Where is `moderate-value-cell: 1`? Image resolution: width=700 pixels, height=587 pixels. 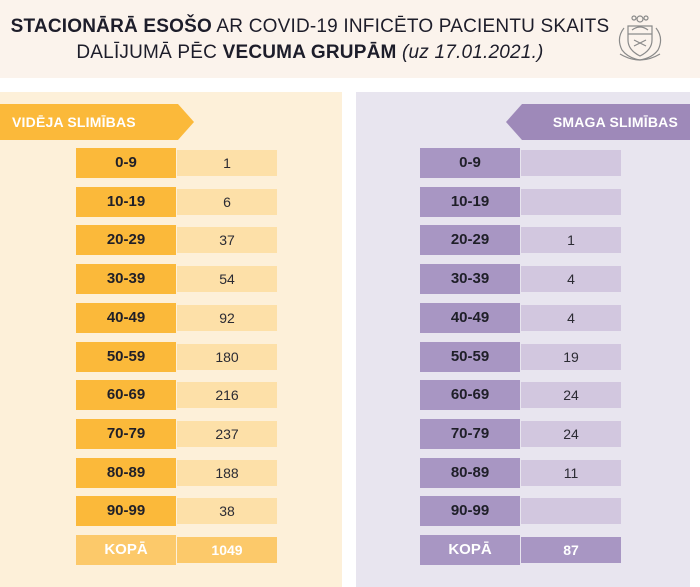
moderate-value-cell: 1 is located at coordinates (227, 163).